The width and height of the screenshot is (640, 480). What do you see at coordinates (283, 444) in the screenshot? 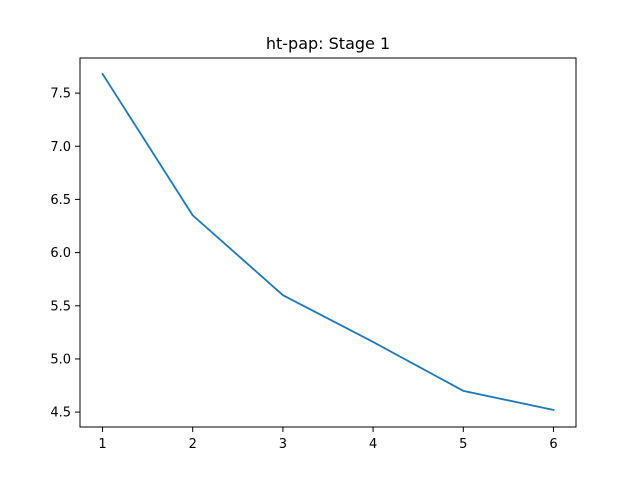
I see `x-tick-label: 3` at bounding box center [283, 444].